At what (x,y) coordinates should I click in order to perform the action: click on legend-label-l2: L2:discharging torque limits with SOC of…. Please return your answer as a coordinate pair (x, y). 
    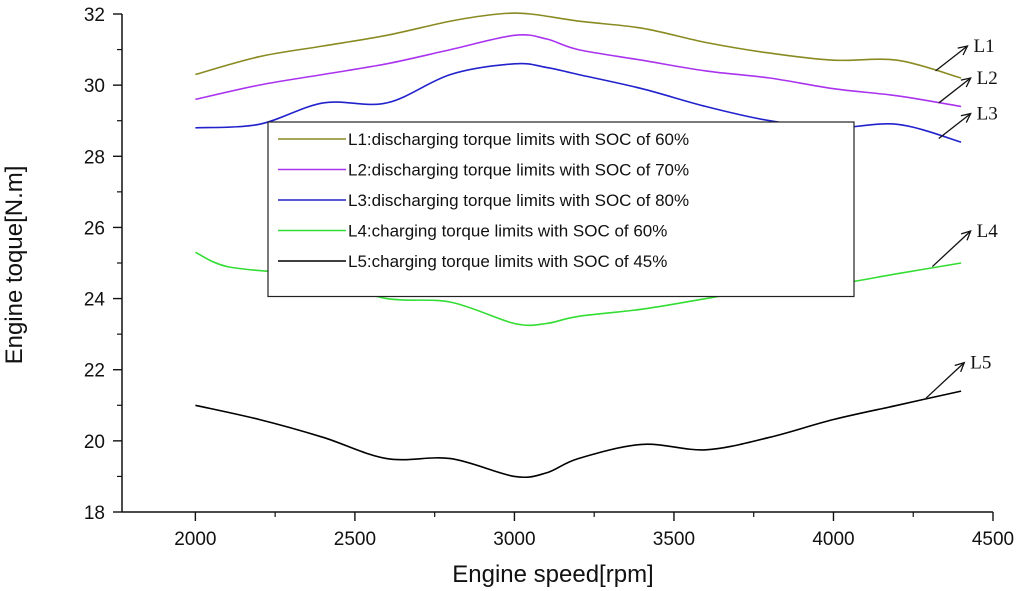
    Looking at the image, I should click on (518, 170).